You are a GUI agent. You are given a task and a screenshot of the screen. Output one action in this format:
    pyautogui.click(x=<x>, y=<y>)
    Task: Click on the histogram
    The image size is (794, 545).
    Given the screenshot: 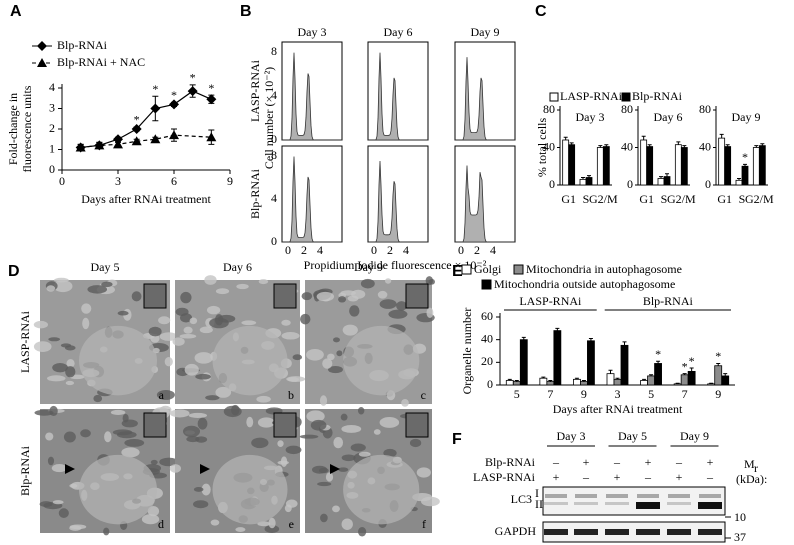 What is the action you would take?
    pyautogui.click(x=398, y=96)
    